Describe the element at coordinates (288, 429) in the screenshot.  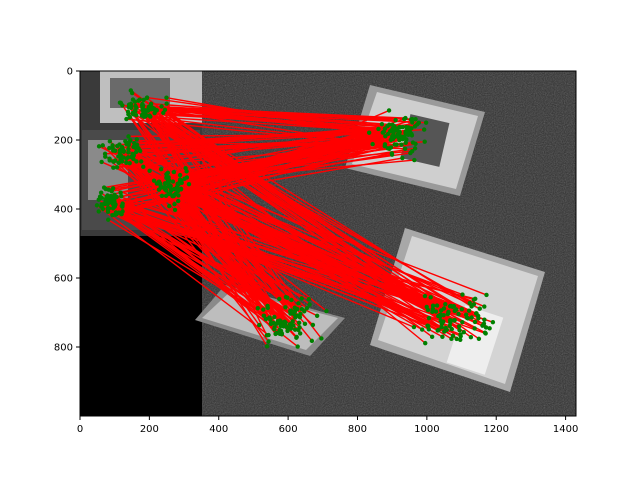
I see `x-tick-label: 600` at that location.